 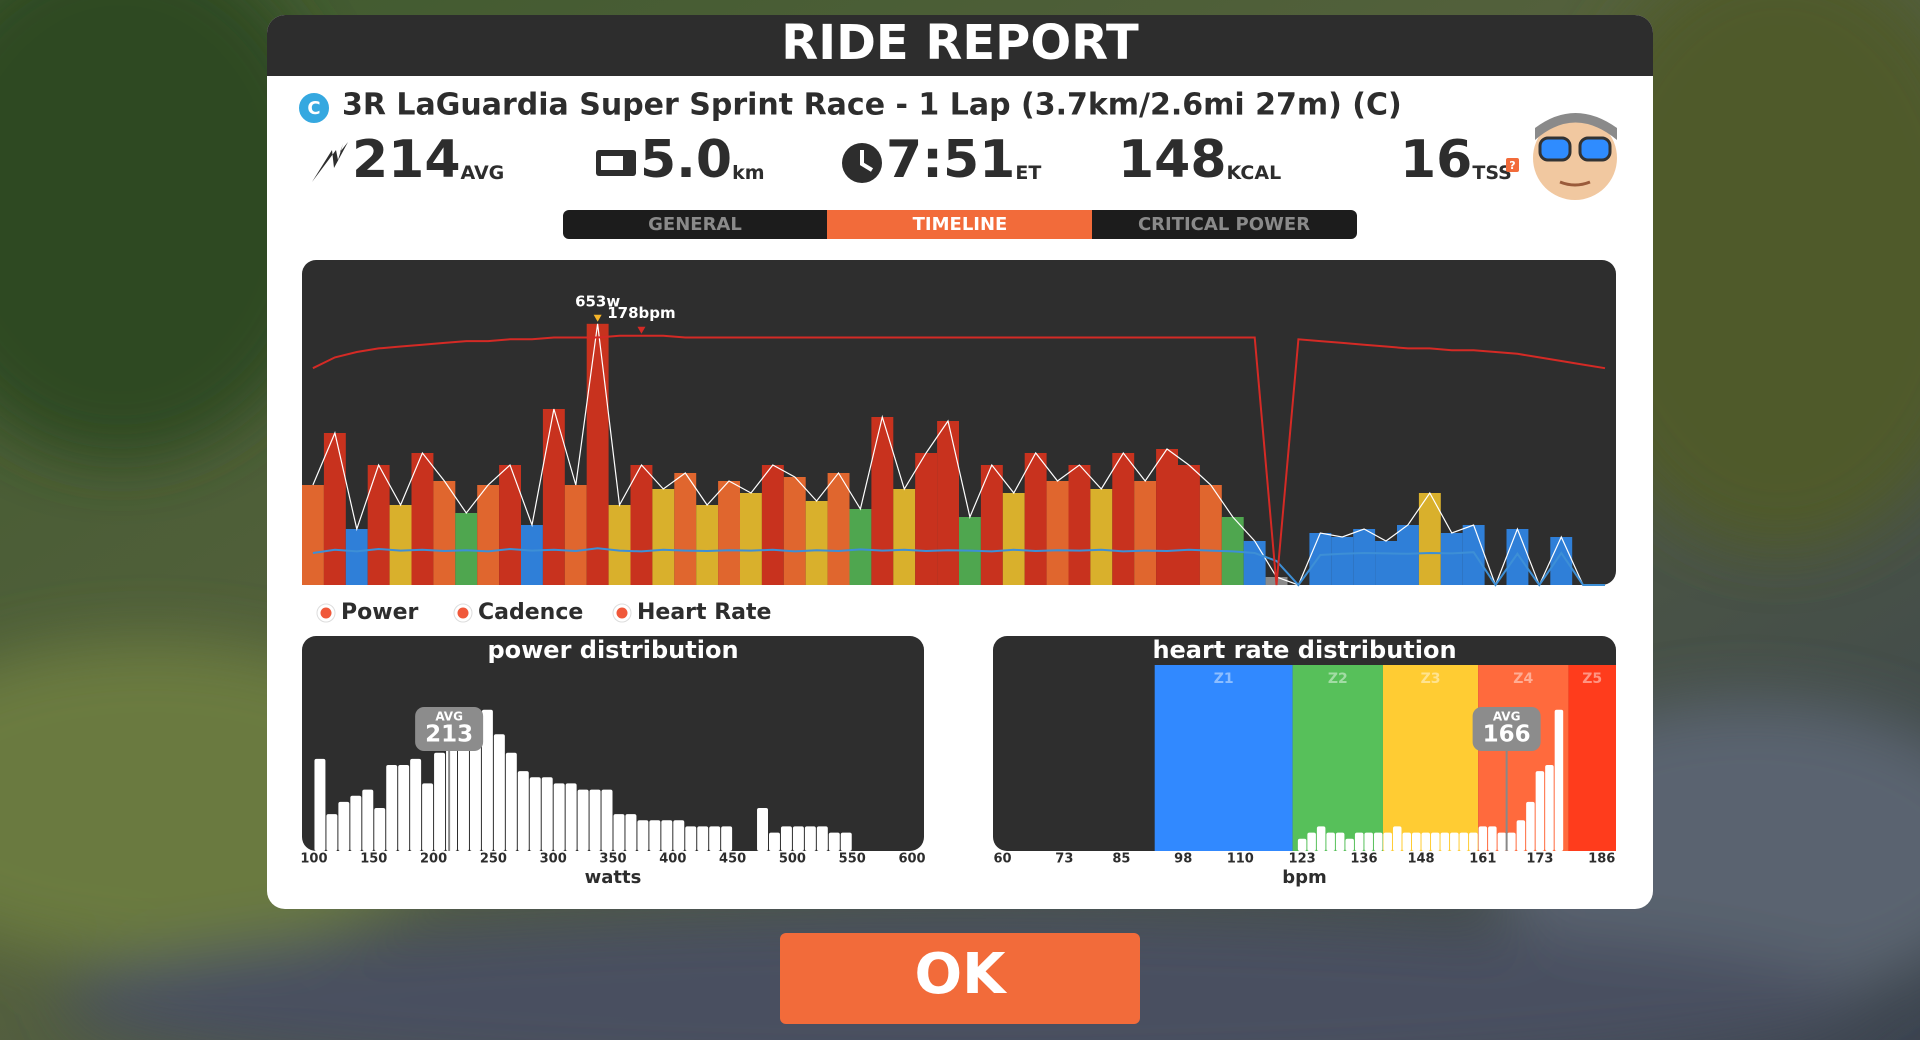 What do you see at coordinates (1254, 173) in the screenshot?
I see `stat-unit: KCAL` at bounding box center [1254, 173].